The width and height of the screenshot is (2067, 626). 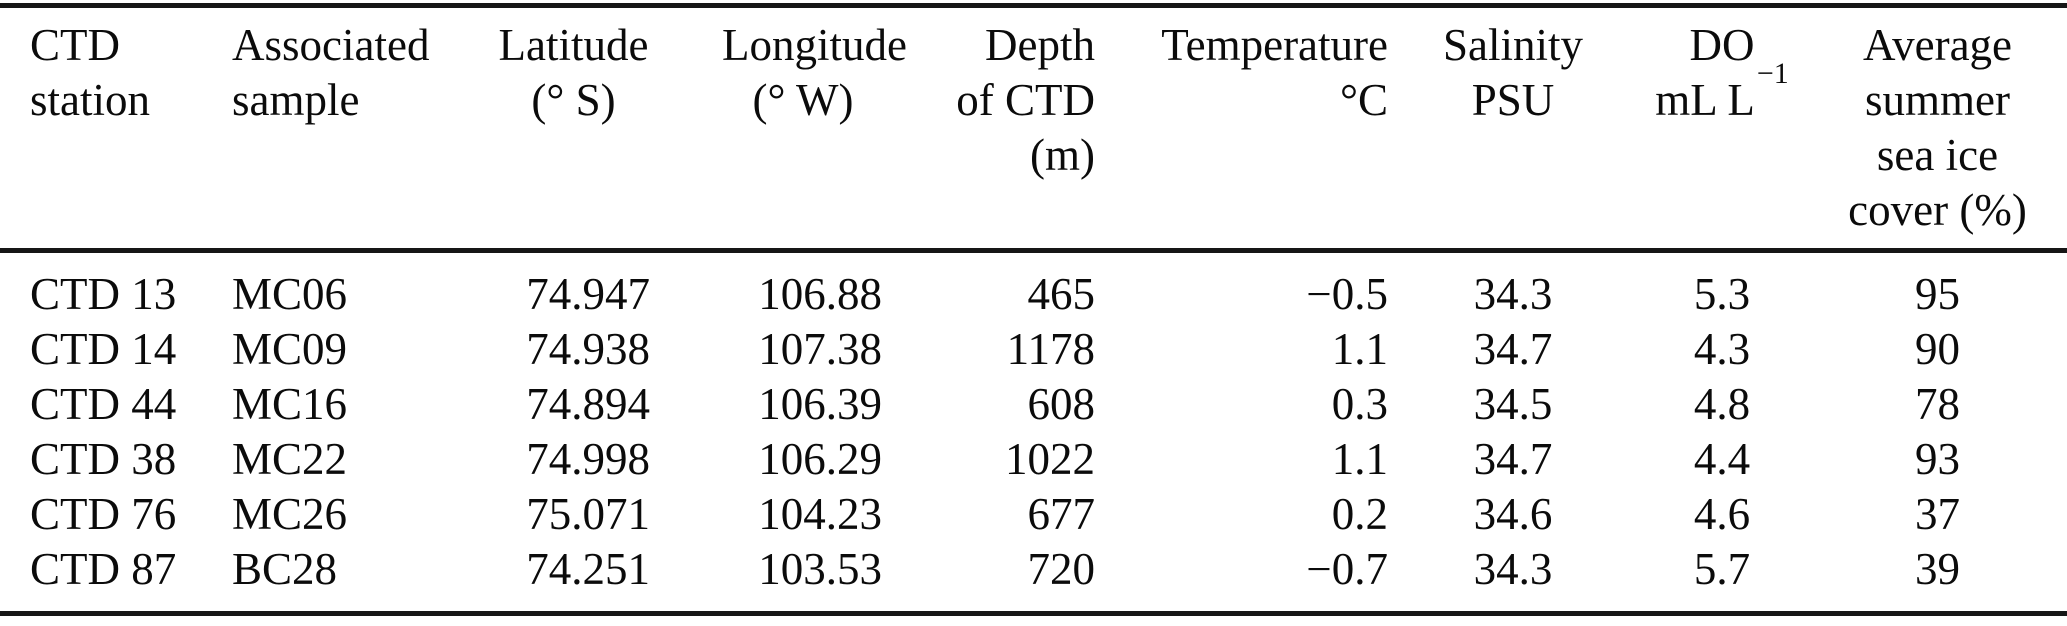 What do you see at coordinates (990, 128) in the screenshot?
I see `col-header-depth: Depth of CTD (m)` at bounding box center [990, 128].